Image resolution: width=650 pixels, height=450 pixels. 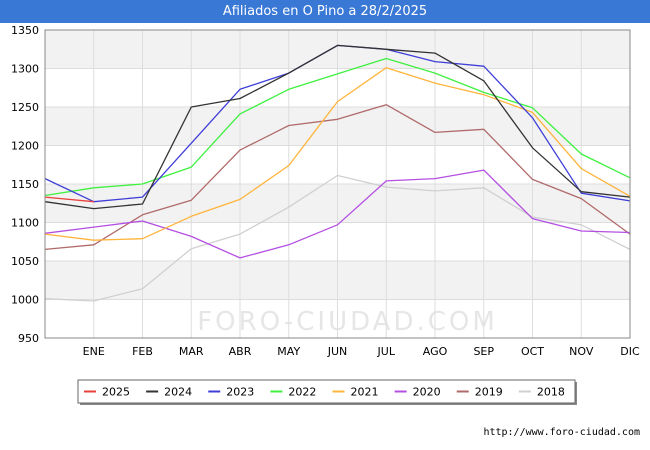 I want to click on x-tick-label: JUL, so click(x=386, y=351).